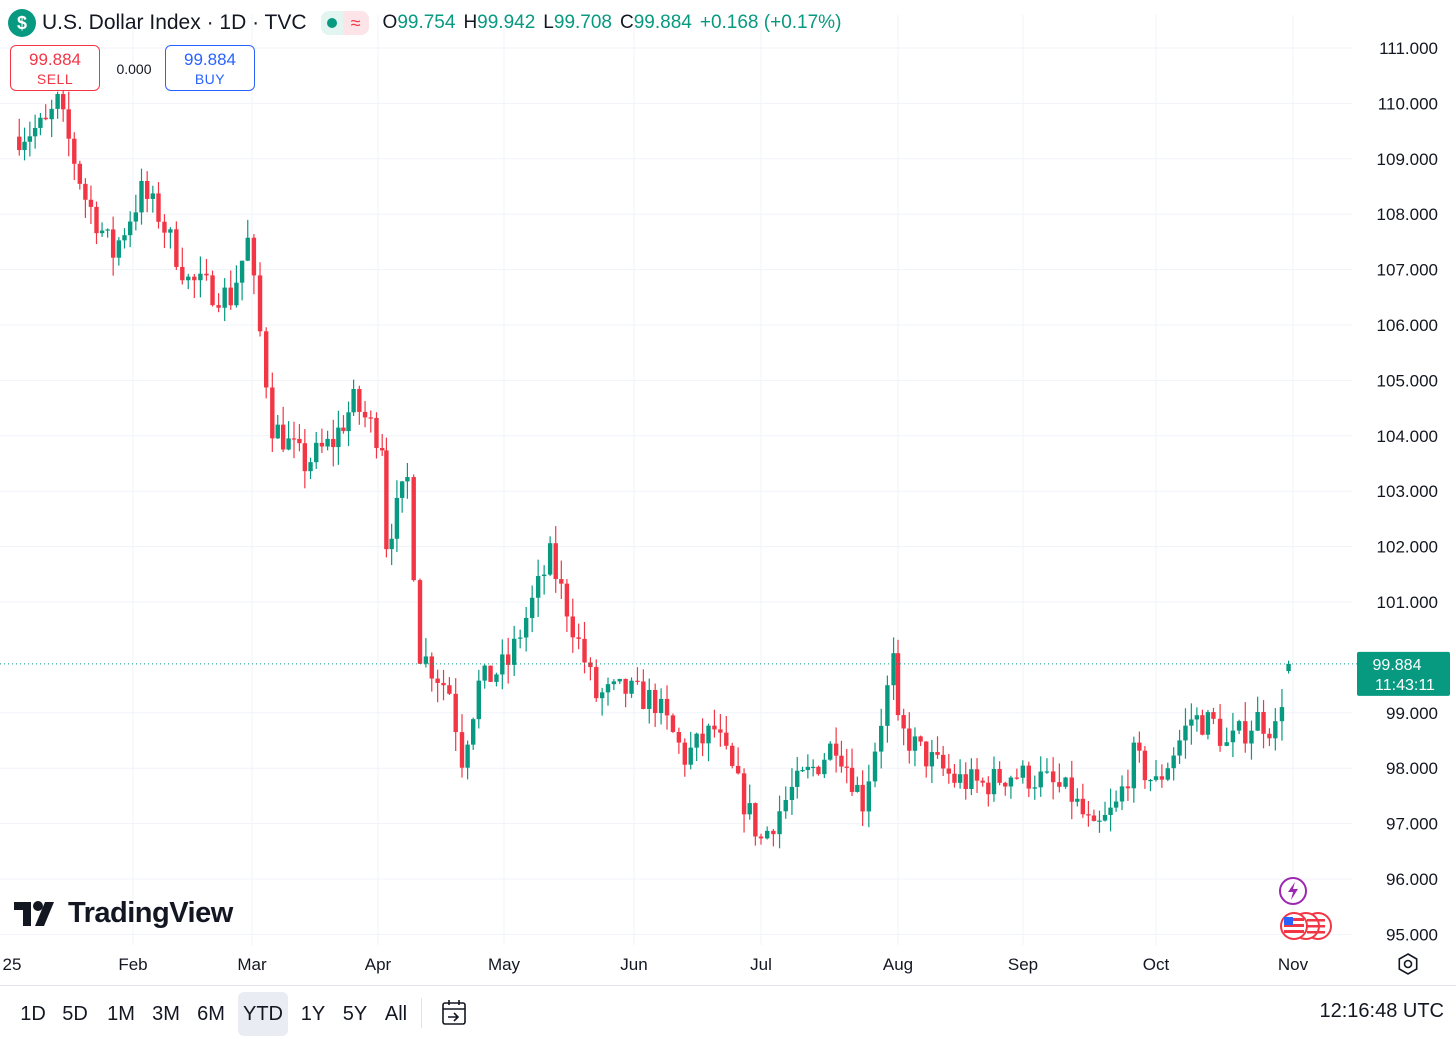 Image resolution: width=1456 pixels, height=1039 pixels. What do you see at coordinates (1412, 879) in the screenshot?
I see `price-tick-label: 96.000` at bounding box center [1412, 879].